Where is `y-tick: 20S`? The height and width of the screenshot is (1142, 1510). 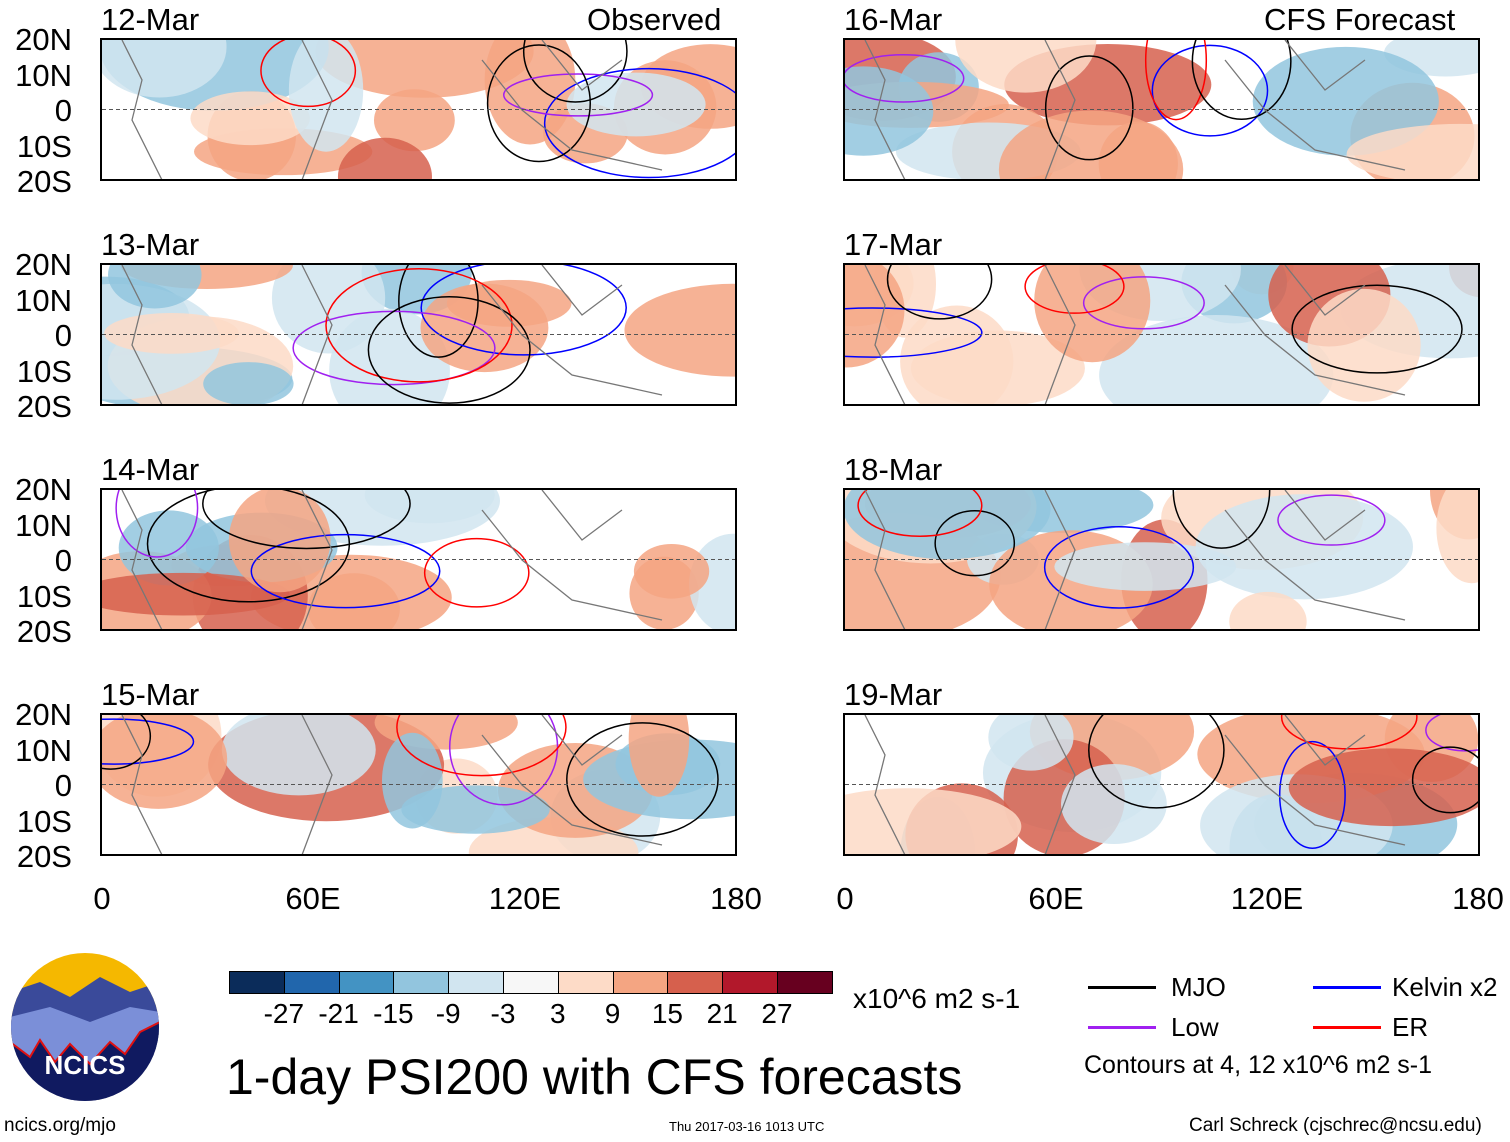 y-tick: 20S is located at coordinates (44, 406).